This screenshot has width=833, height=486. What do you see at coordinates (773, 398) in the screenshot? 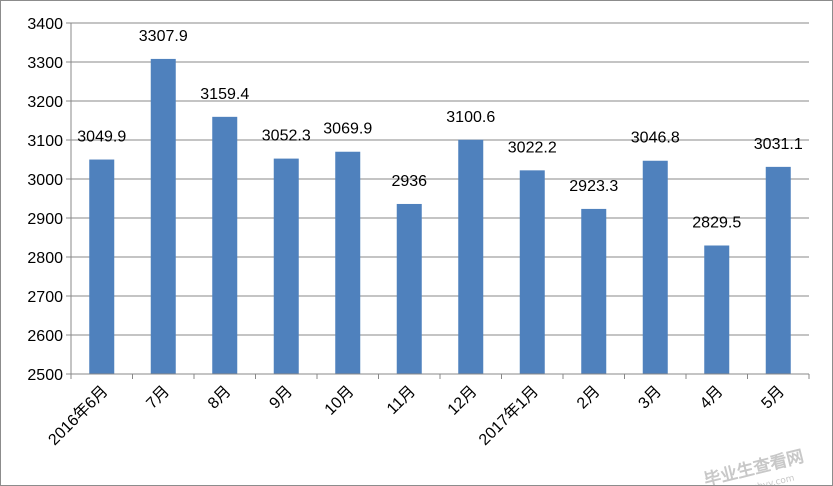
I see `x-tick-label: 5月` at bounding box center [773, 398].